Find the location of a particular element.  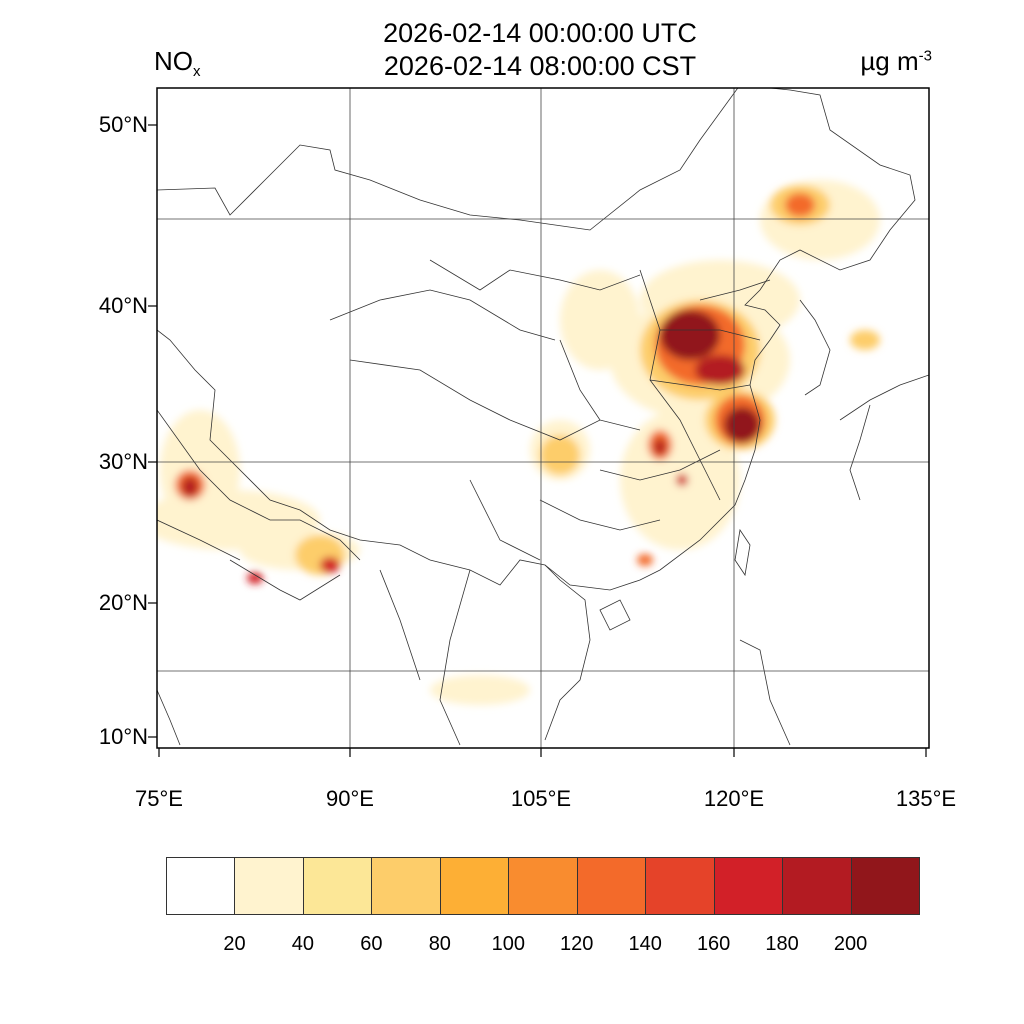

units-label: µg m-3 is located at coordinates (896, 61).